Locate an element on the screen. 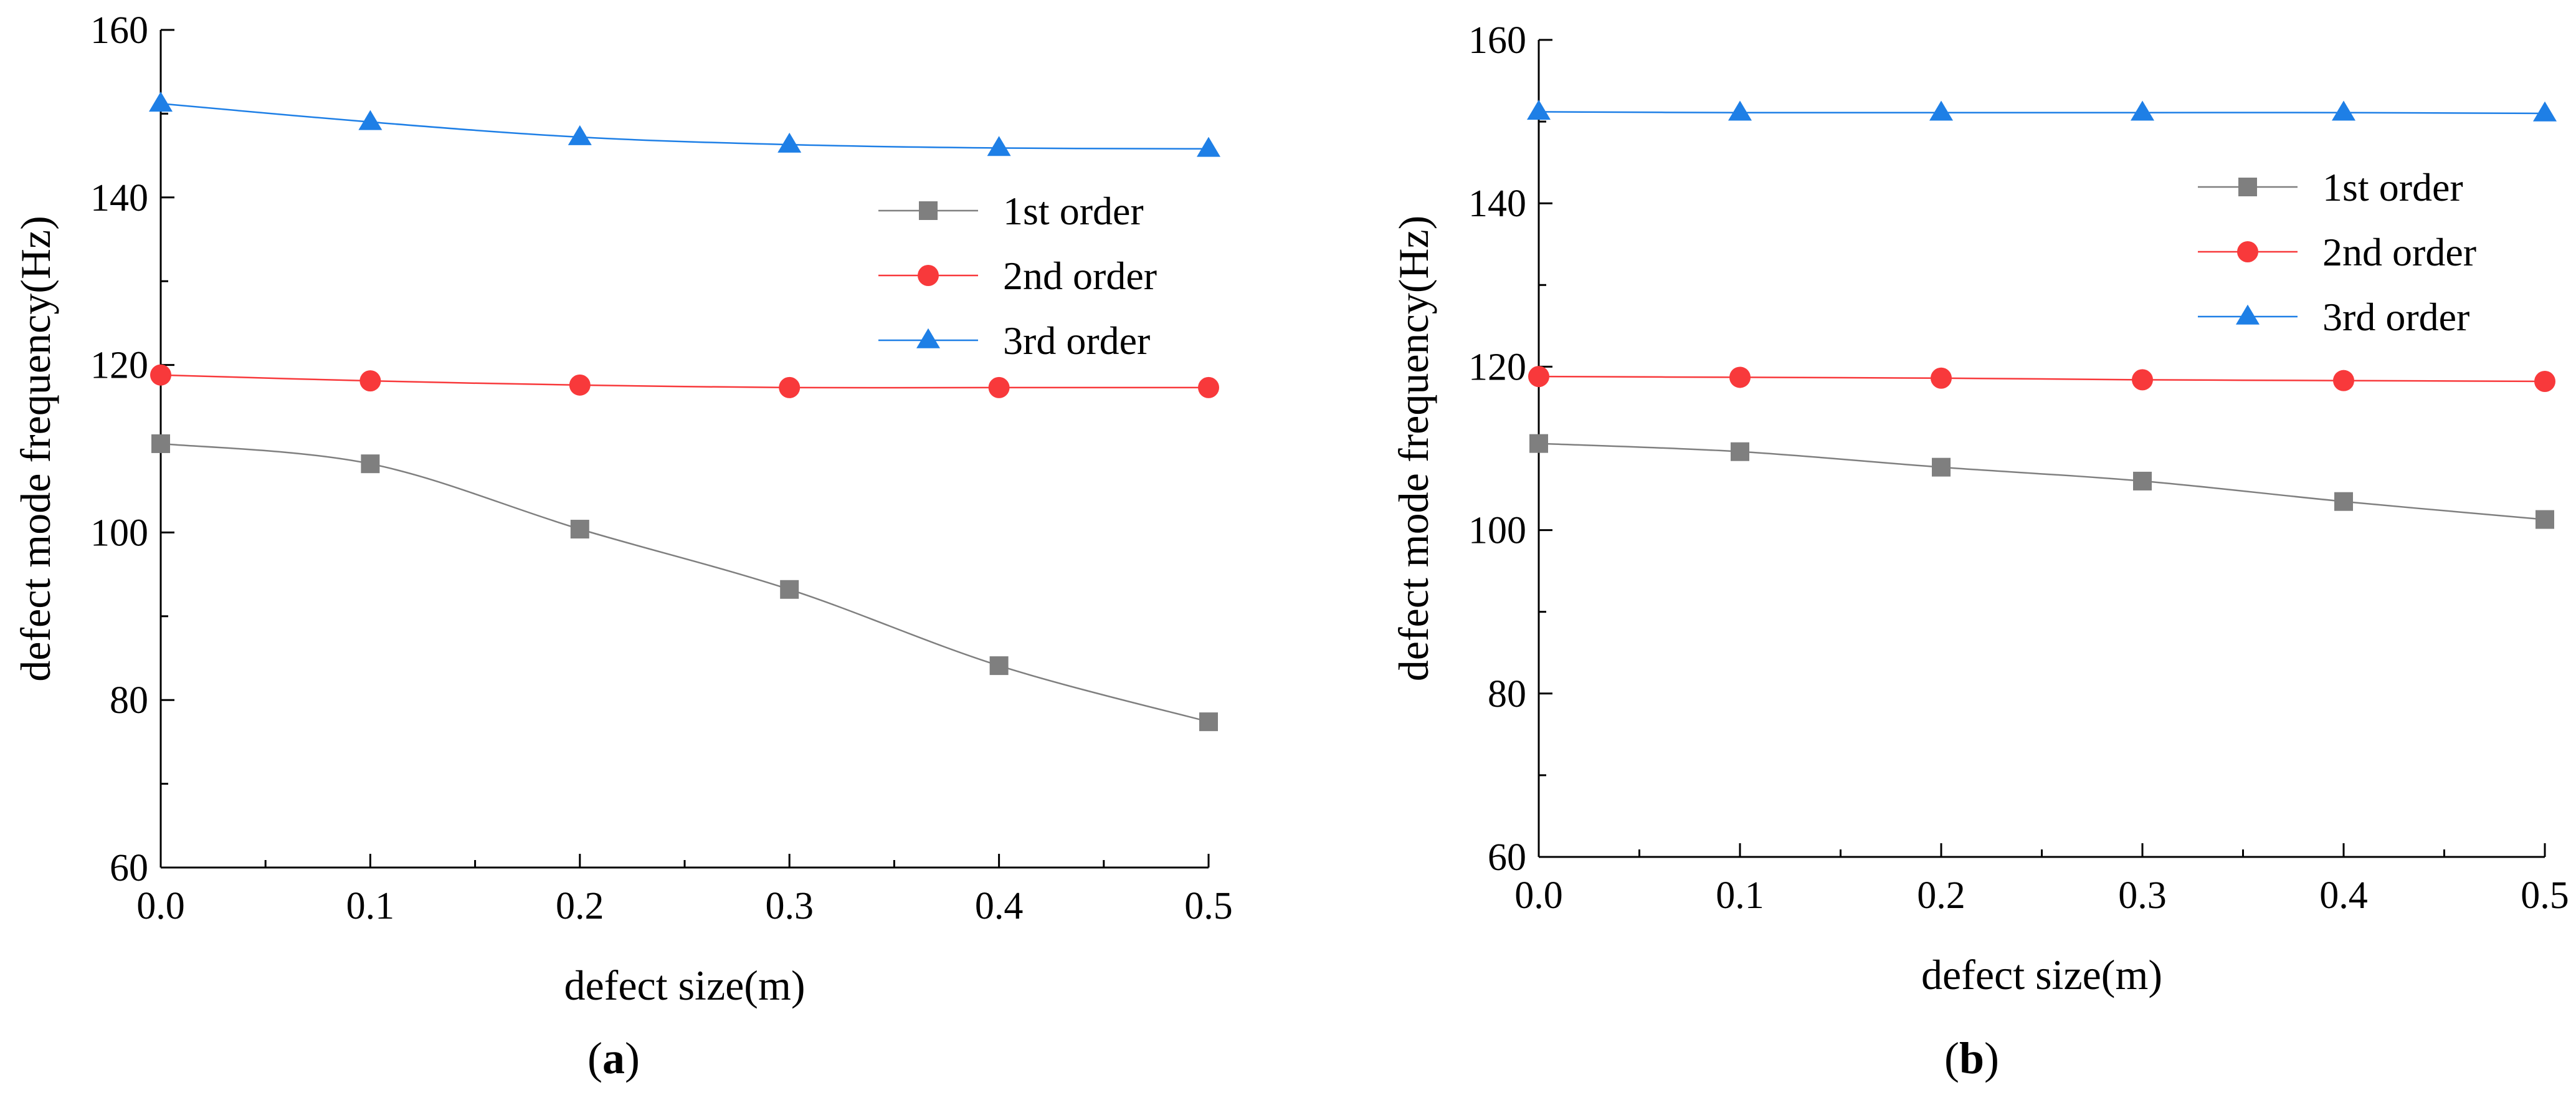 The height and width of the screenshot is (1095, 2576). caption-panel-label: b is located at coordinates (1971, 1058).